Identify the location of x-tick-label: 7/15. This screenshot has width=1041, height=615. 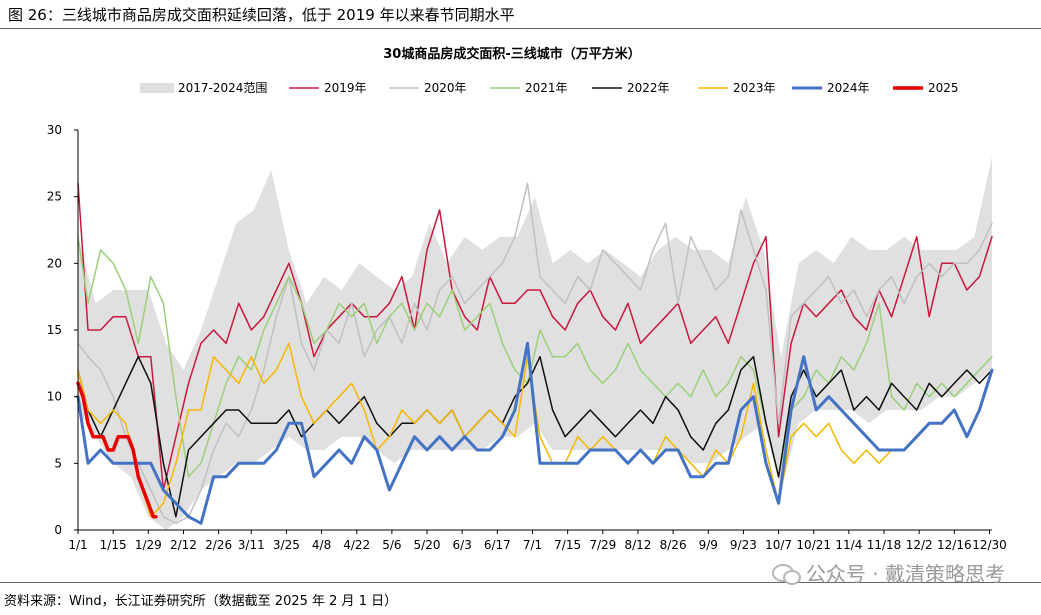
(567, 545).